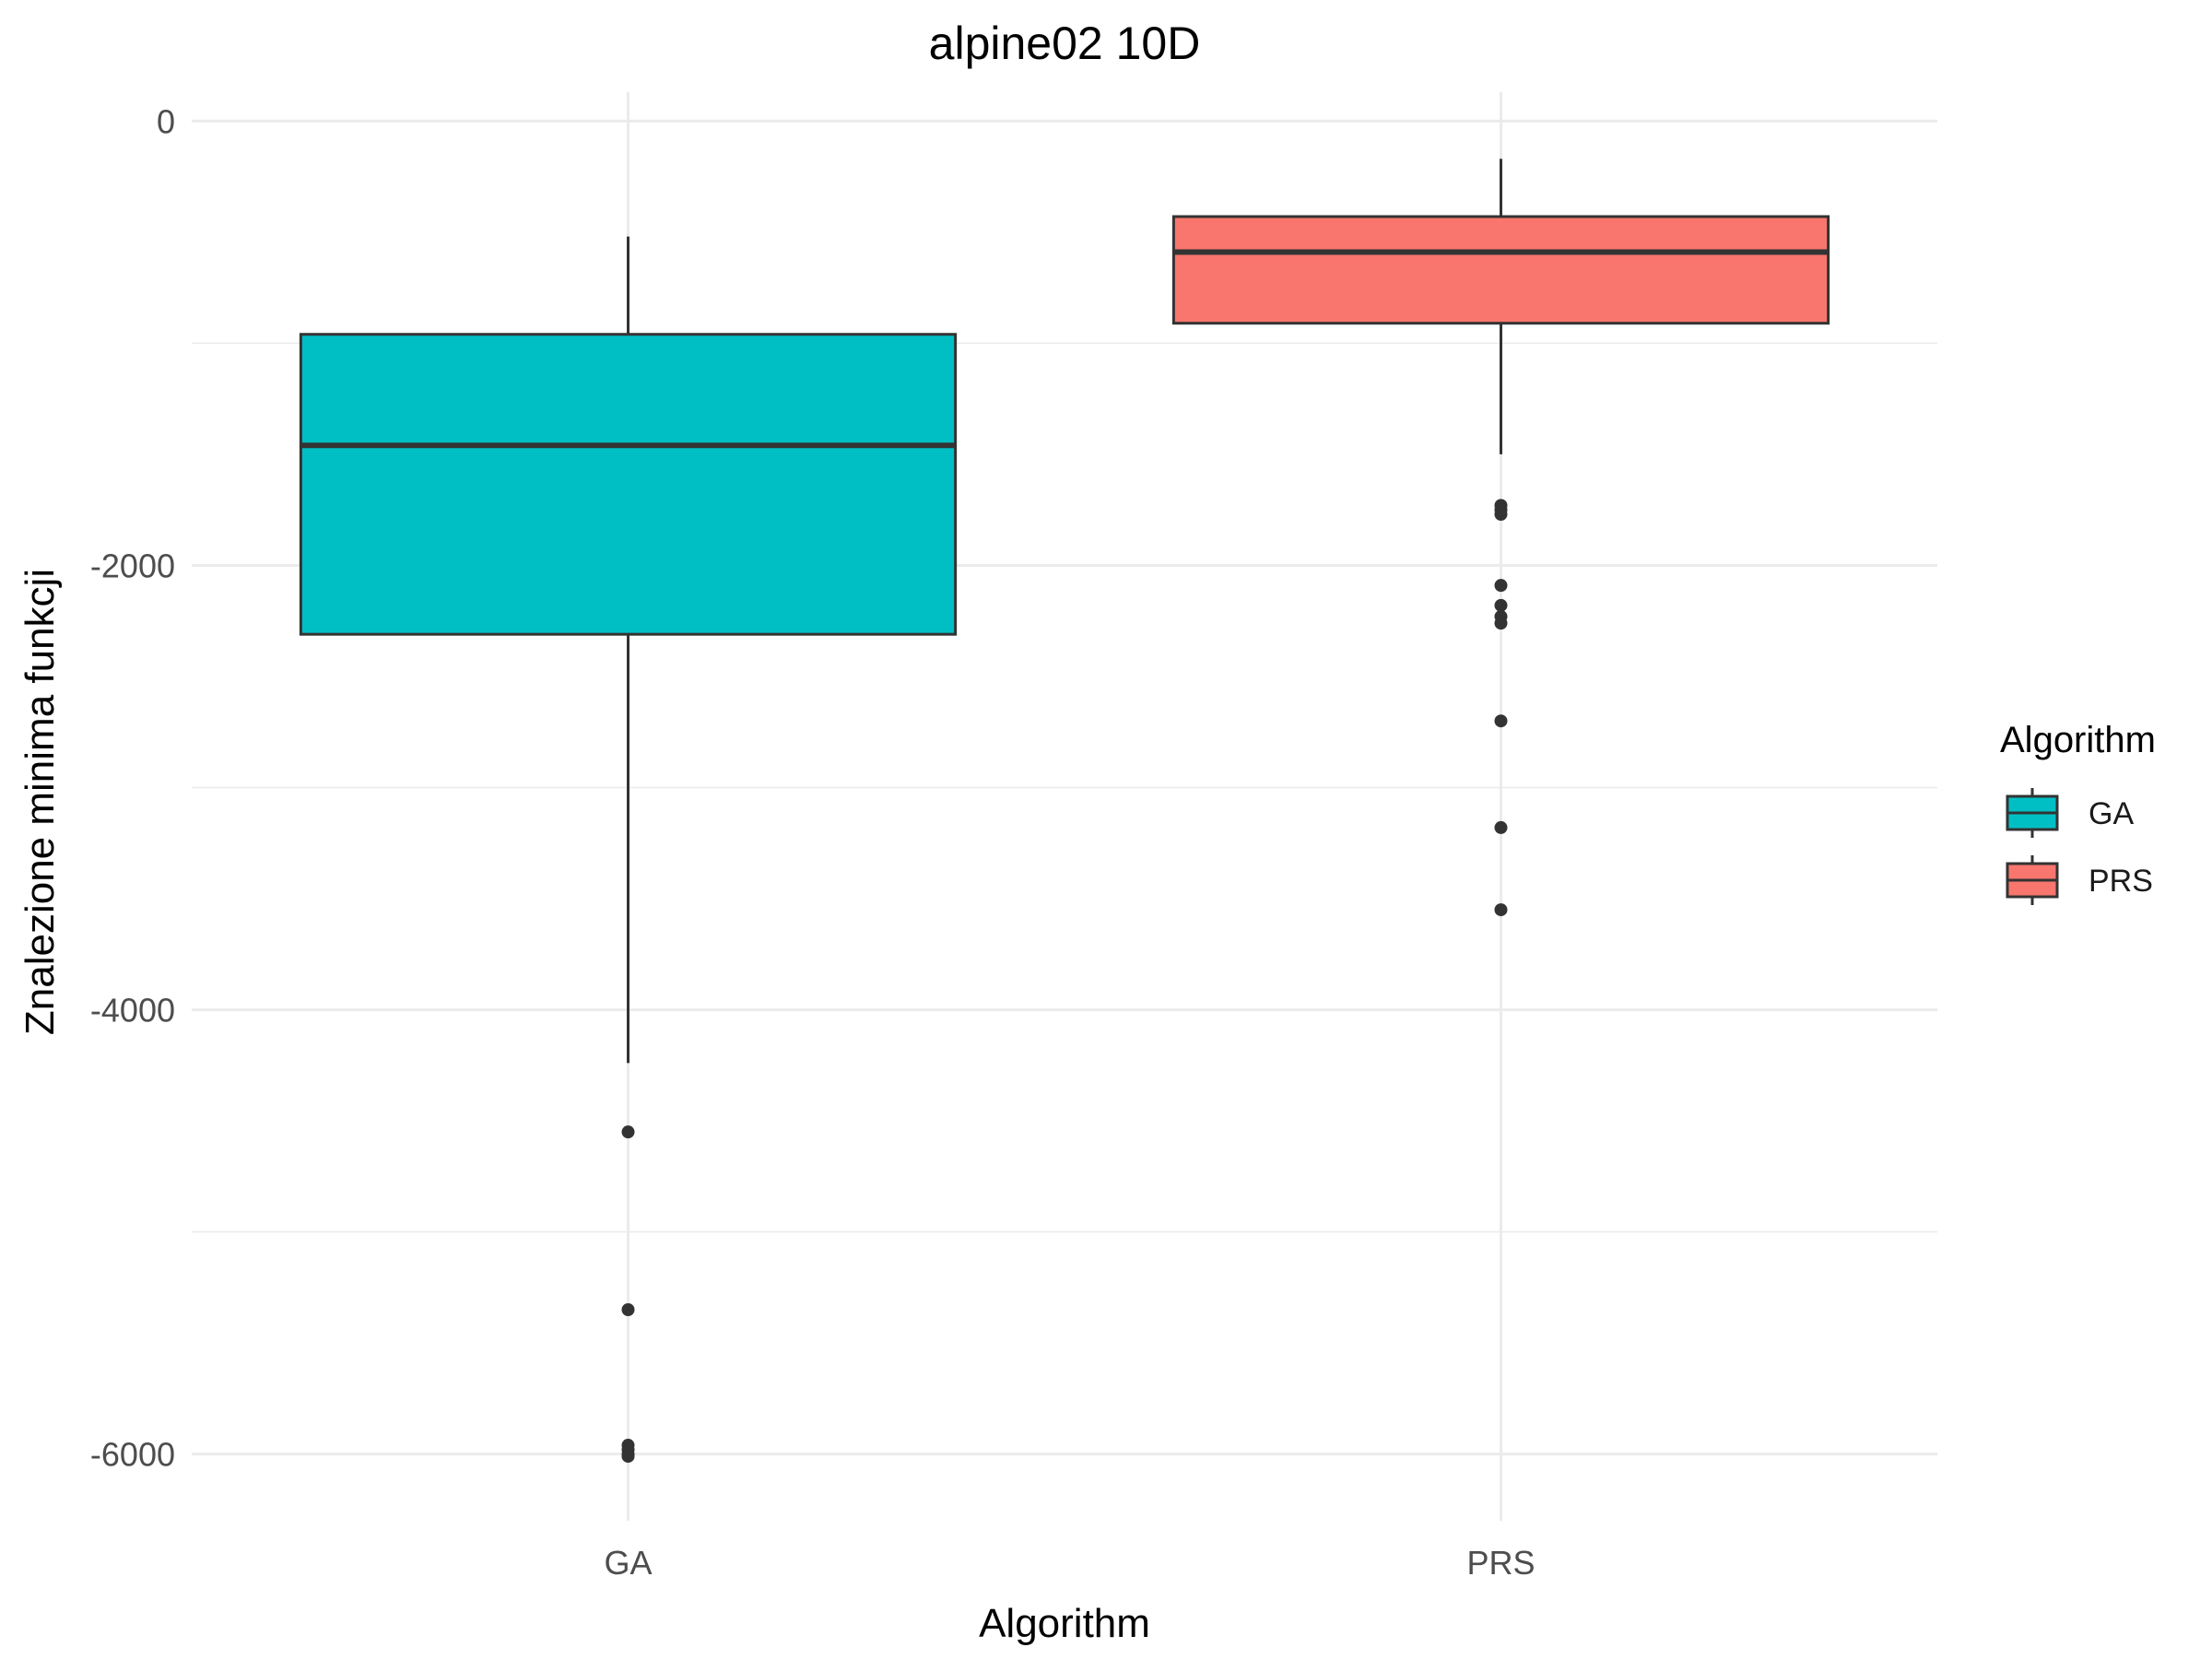  What do you see at coordinates (1064, 1623) in the screenshot?
I see `x-axis-title: Algorithm` at bounding box center [1064, 1623].